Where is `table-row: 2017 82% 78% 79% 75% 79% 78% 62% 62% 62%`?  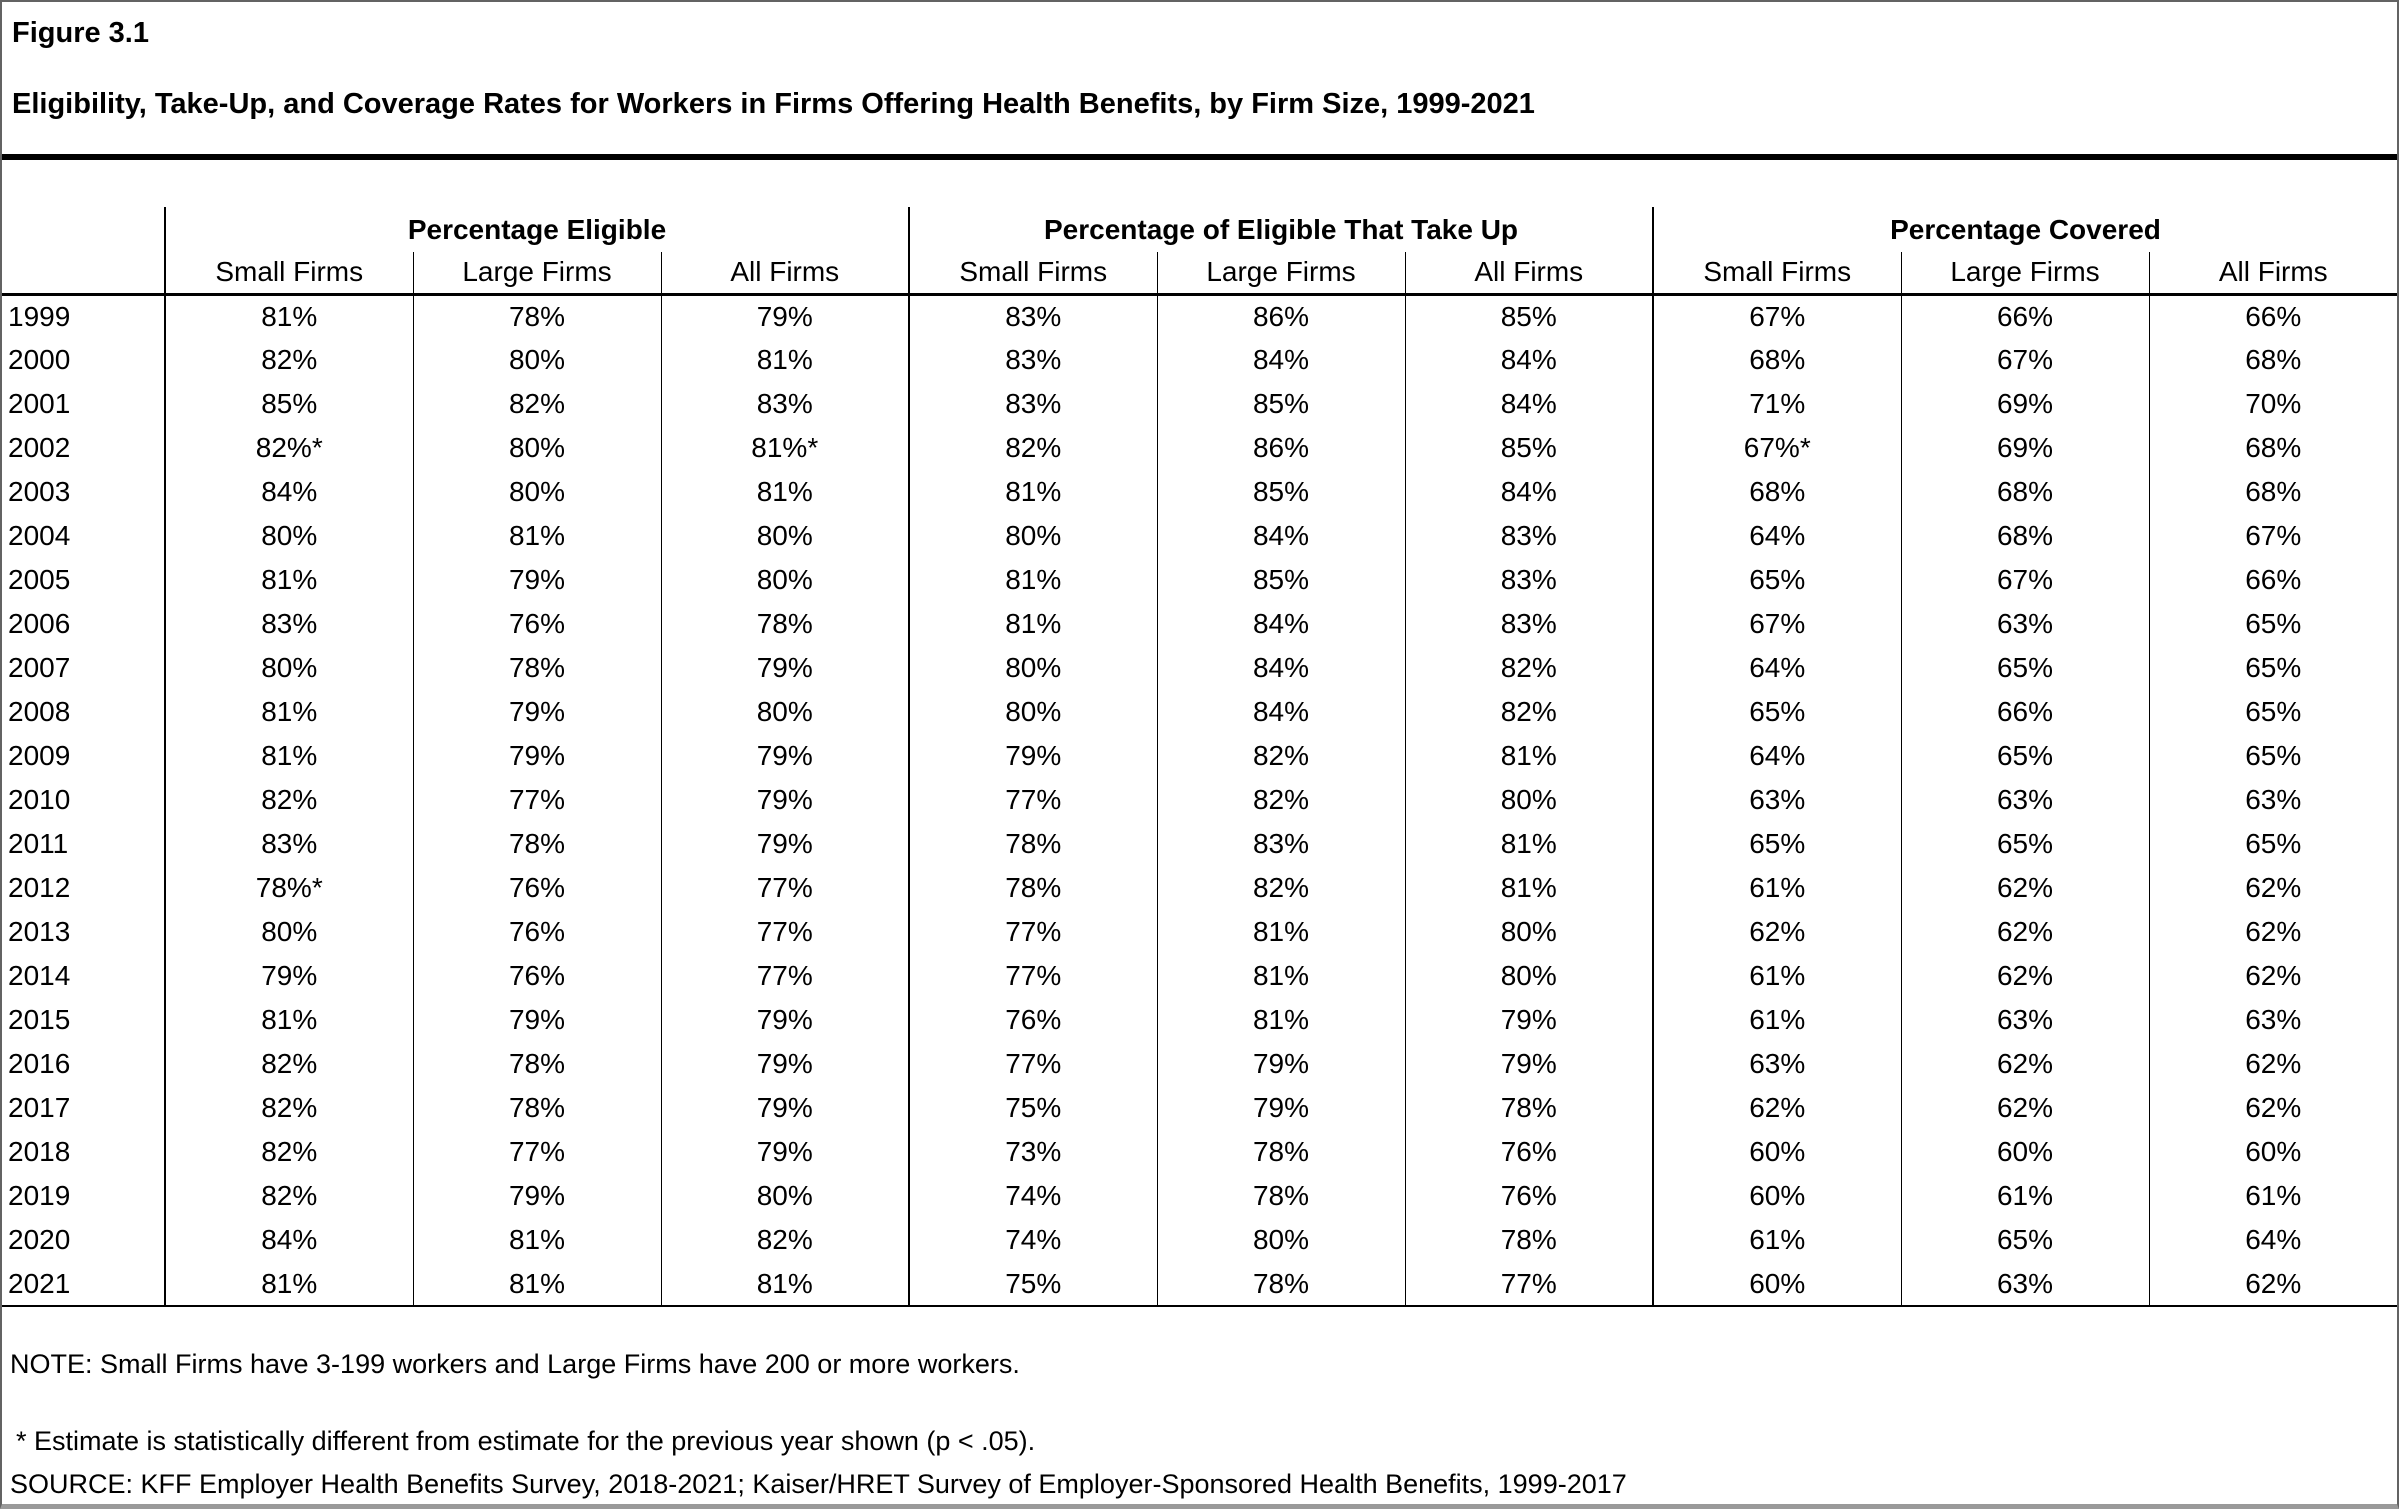
table-row: 2017 82% 78% 79% 75% 79% 78% 62% 62% 62% is located at coordinates (1199, 1108).